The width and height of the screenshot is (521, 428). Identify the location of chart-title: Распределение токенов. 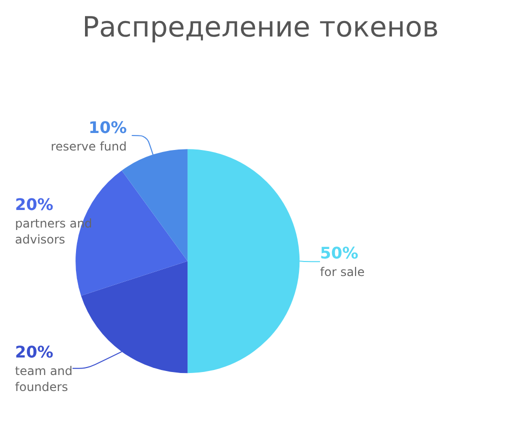
(260, 27).